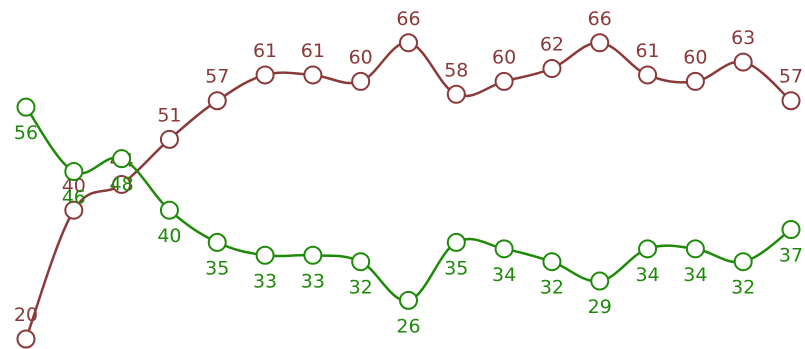 This screenshot has height=349, width=805. Describe the element at coordinates (74, 198) in the screenshot. I see `series-2-data-label: 46` at that location.